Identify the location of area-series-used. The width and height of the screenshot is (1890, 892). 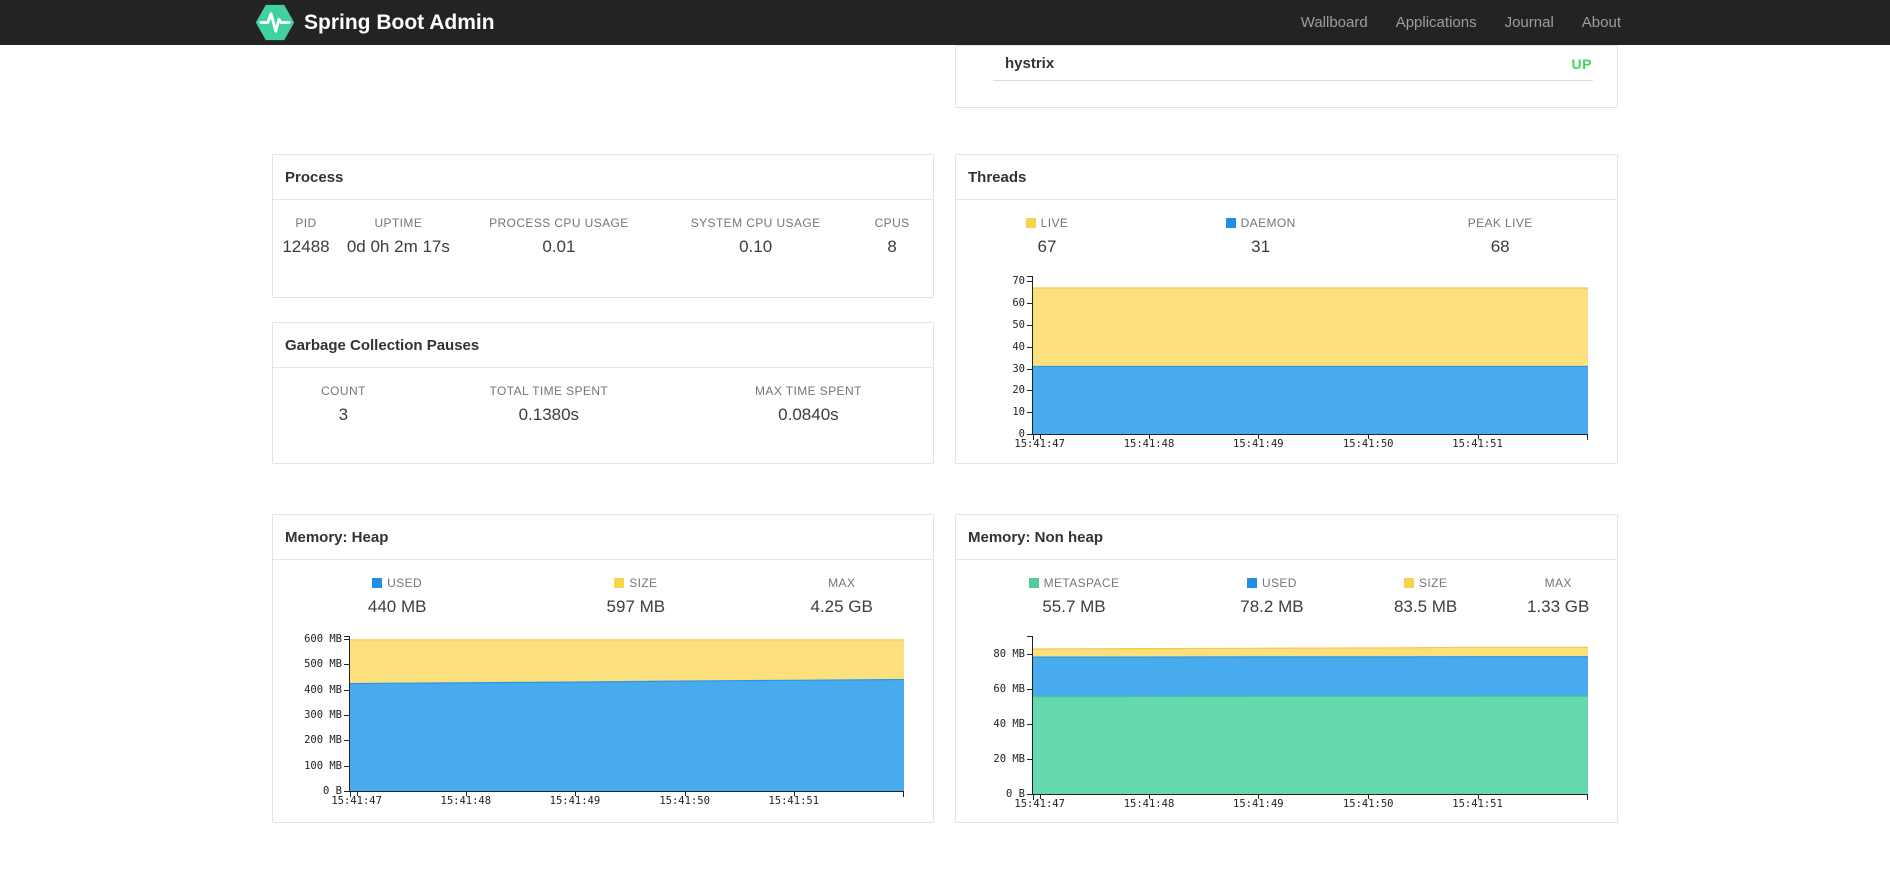
(627, 735).